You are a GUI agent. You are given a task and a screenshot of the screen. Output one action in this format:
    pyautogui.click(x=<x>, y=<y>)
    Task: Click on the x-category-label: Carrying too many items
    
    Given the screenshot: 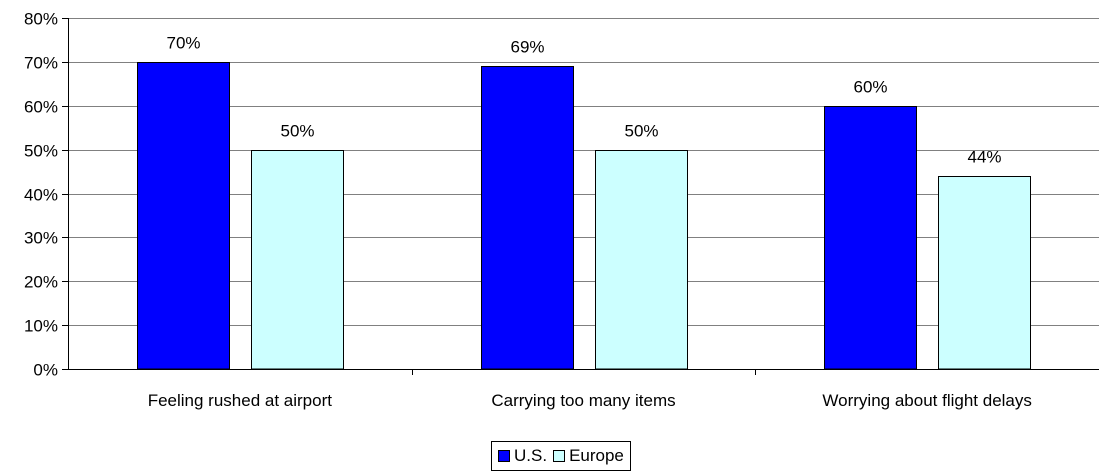 What is the action you would take?
    pyautogui.click(x=583, y=400)
    